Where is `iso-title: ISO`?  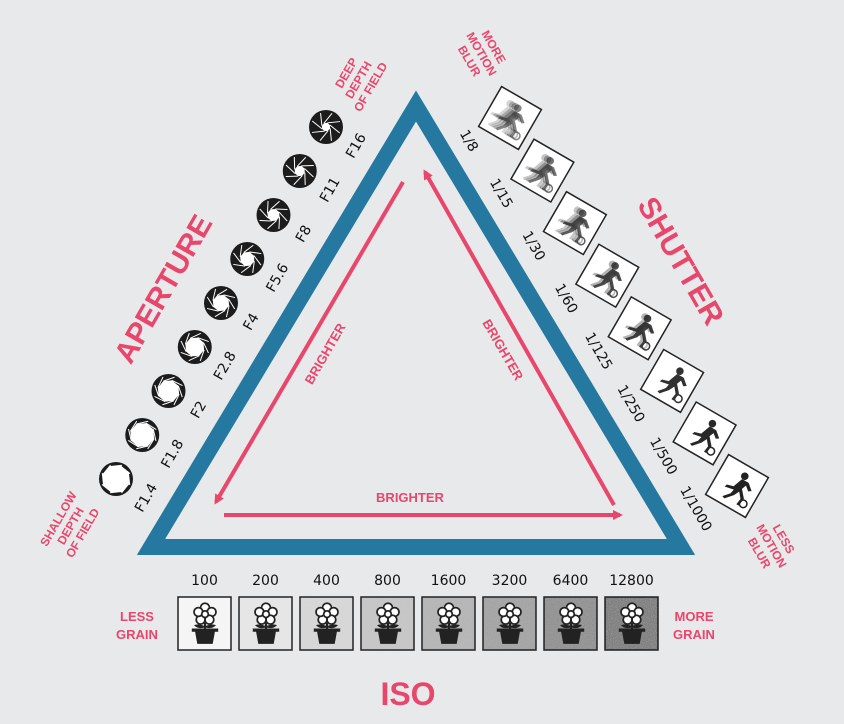
iso-title: ISO is located at coordinates (407, 694).